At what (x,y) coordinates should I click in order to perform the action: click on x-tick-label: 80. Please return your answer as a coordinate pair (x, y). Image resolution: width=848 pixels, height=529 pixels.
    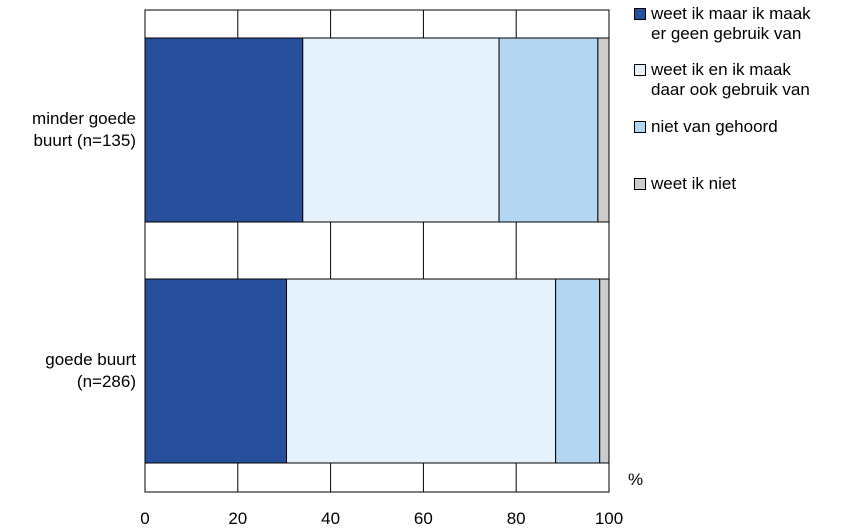
    Looking at the image, I should click on (516, 518).